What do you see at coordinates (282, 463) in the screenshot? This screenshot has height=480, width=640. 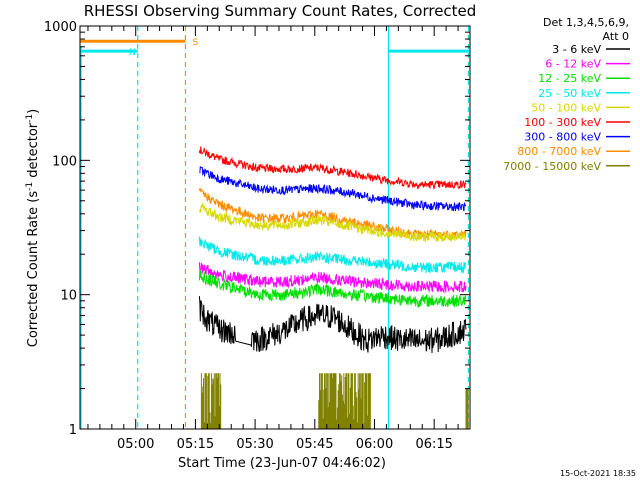 I see `x-axis-label: Start Time (23-Jun-07 04:46:02)` at bounding box center [282, 463].